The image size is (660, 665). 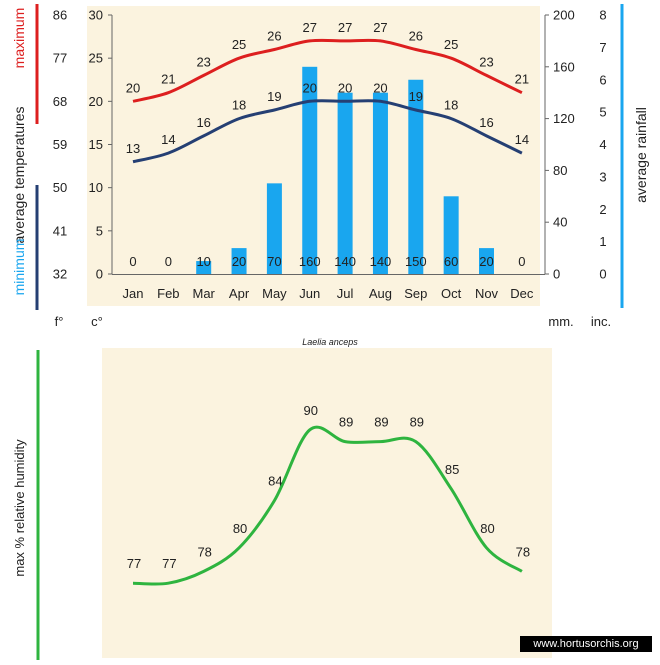 I want to click on fahrenheit-tick-86: 86, so click(x=60, y=15).